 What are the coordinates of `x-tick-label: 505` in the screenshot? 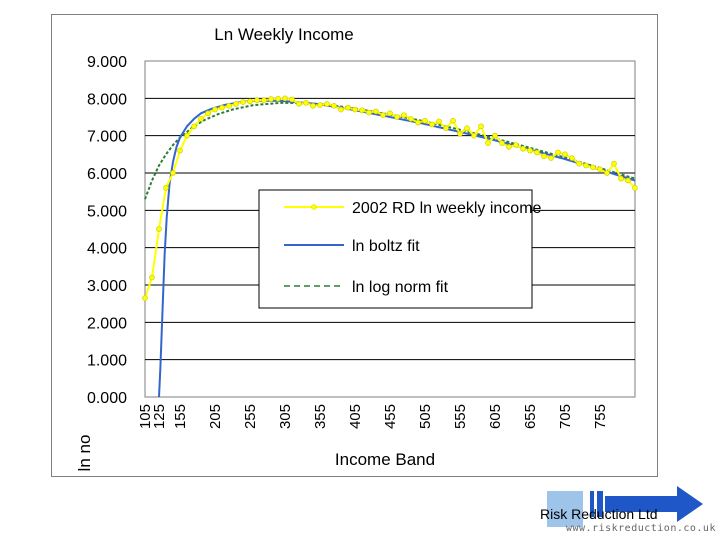 It's located at (425, 416).